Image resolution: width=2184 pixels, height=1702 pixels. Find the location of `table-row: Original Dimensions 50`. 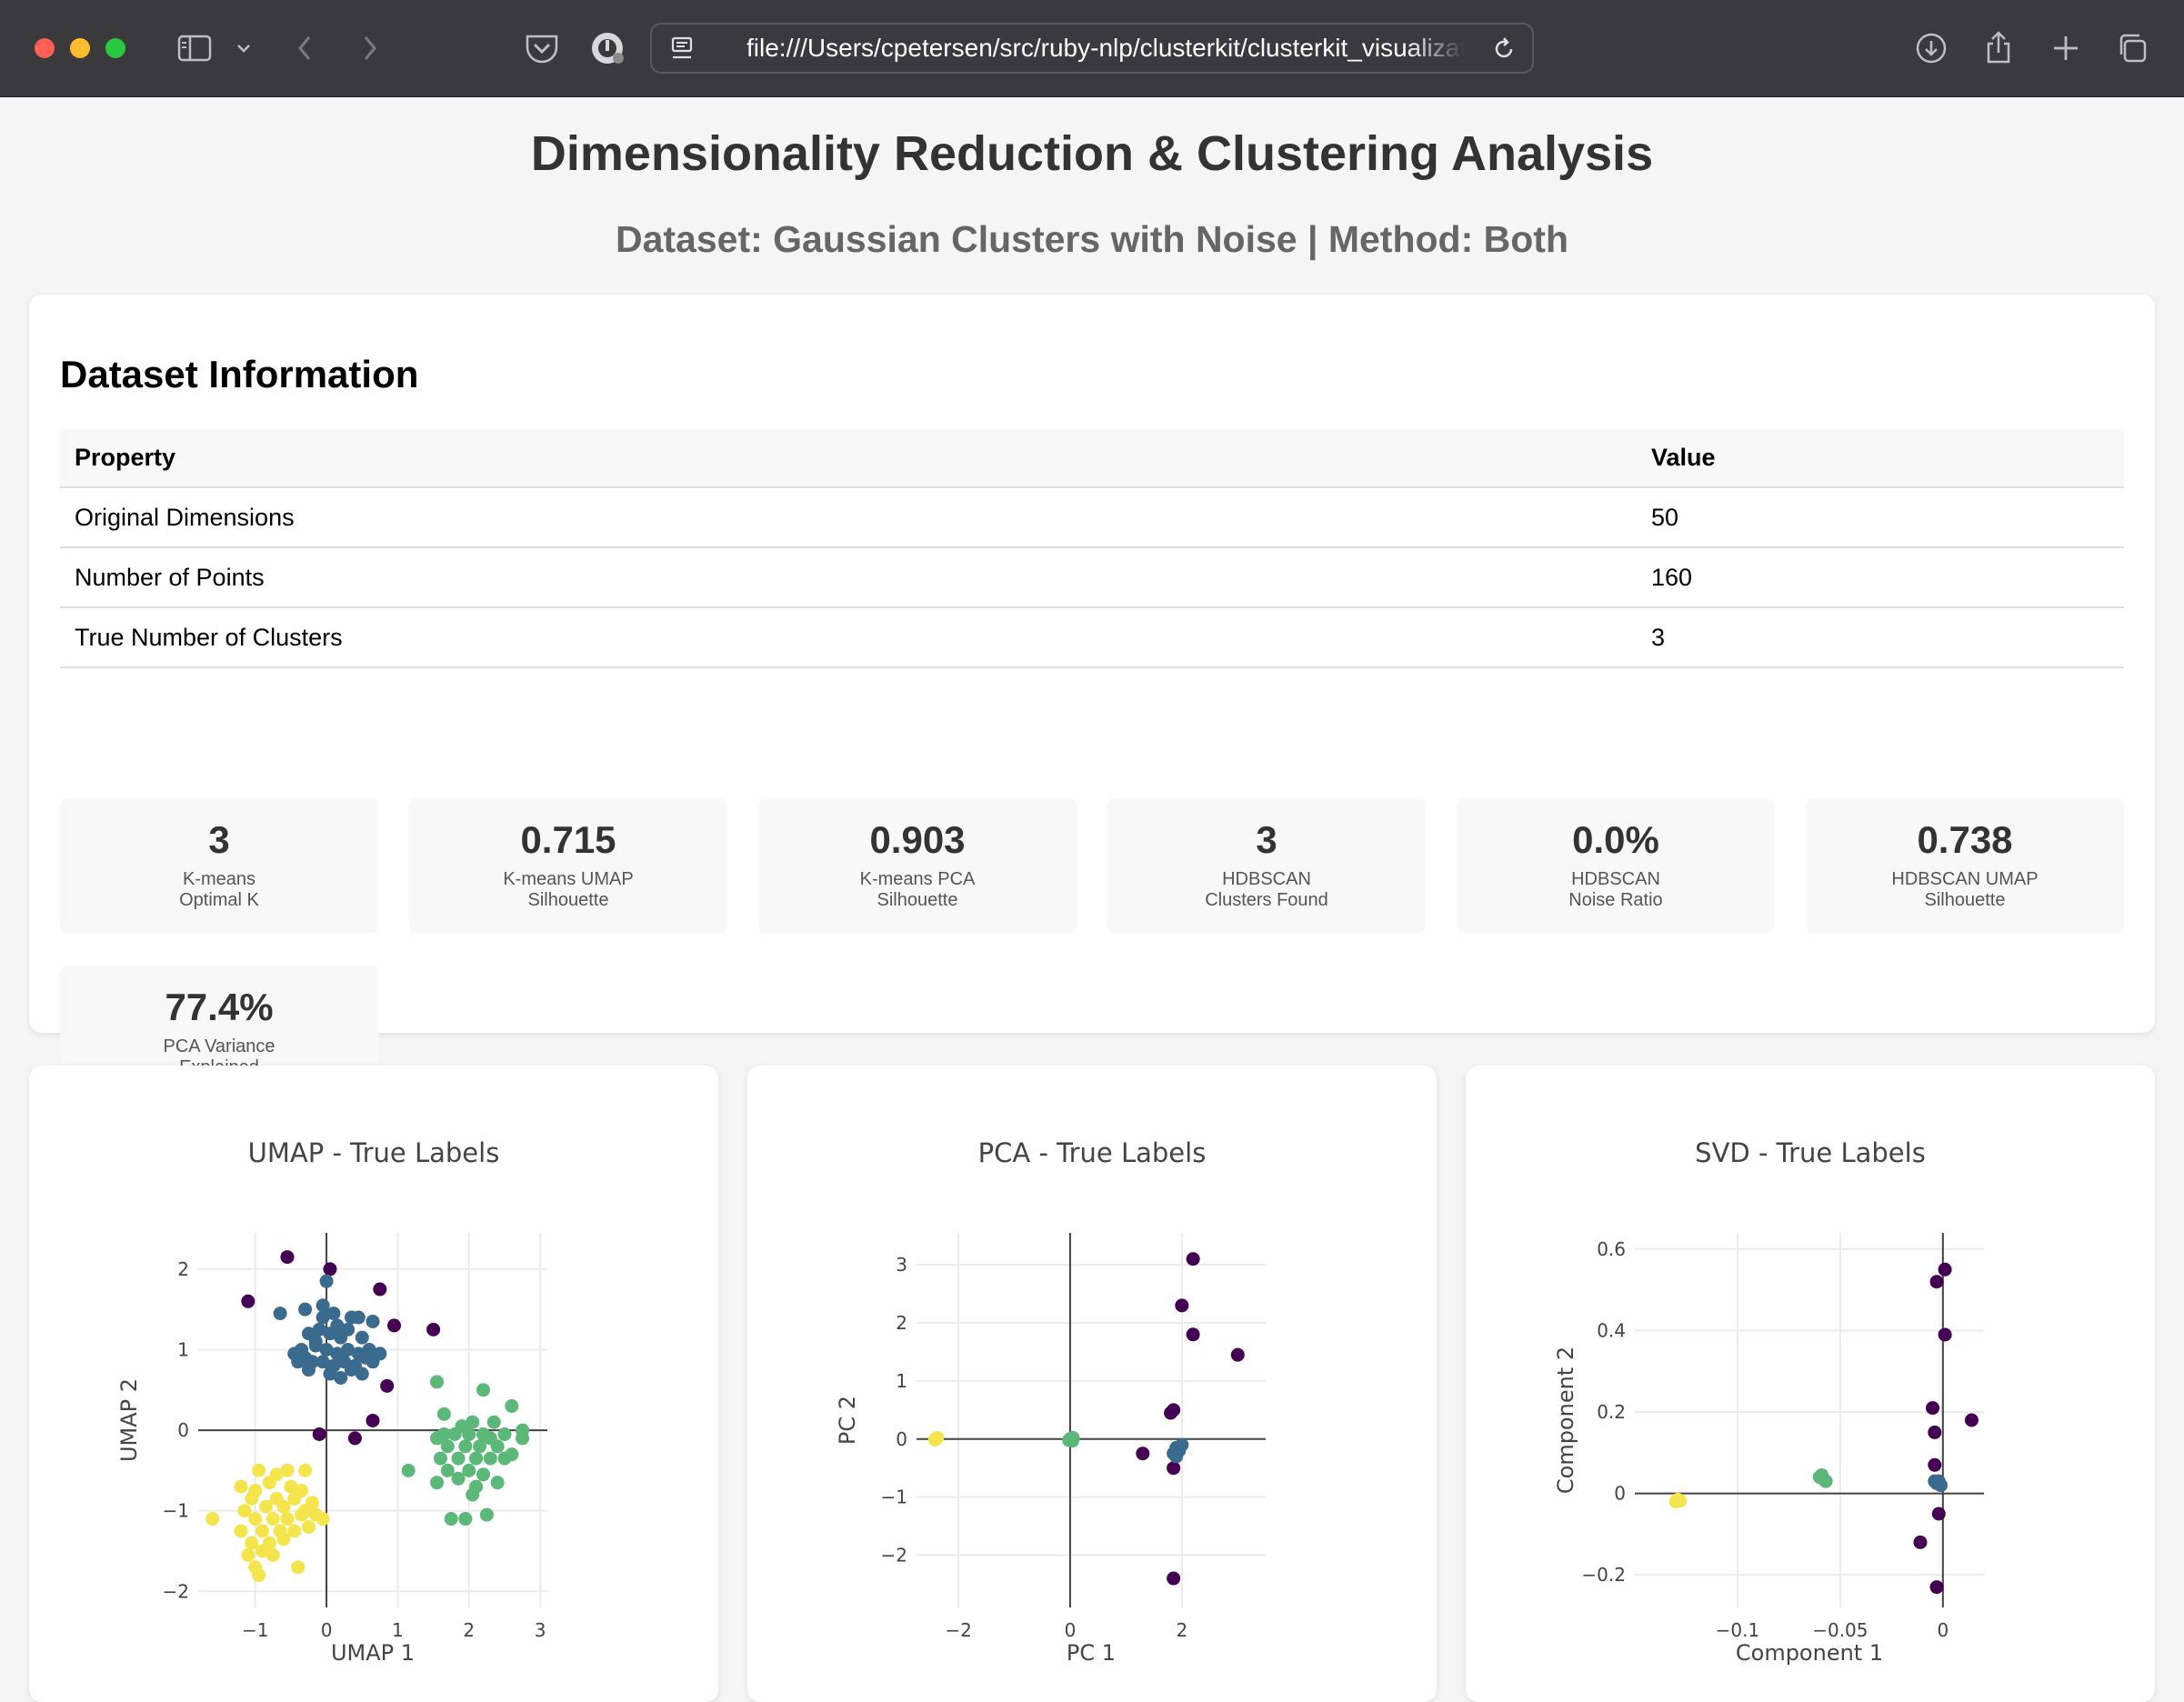

table-row: Original Dimensions 50 is located at coordinates (1092, 517).